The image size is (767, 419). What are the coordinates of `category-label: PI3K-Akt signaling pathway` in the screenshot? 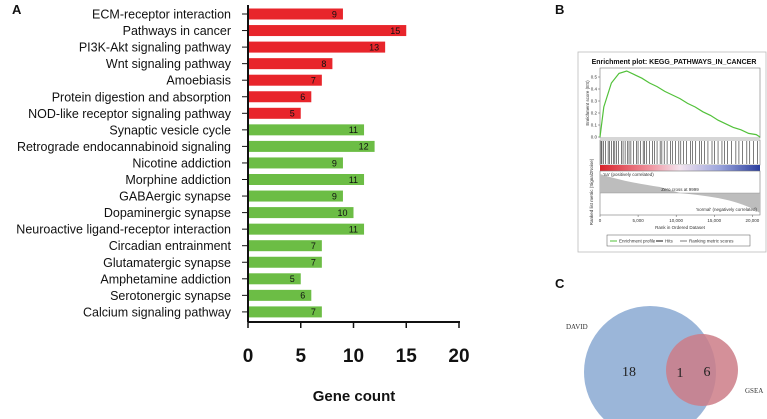 It's located at (155, 48).